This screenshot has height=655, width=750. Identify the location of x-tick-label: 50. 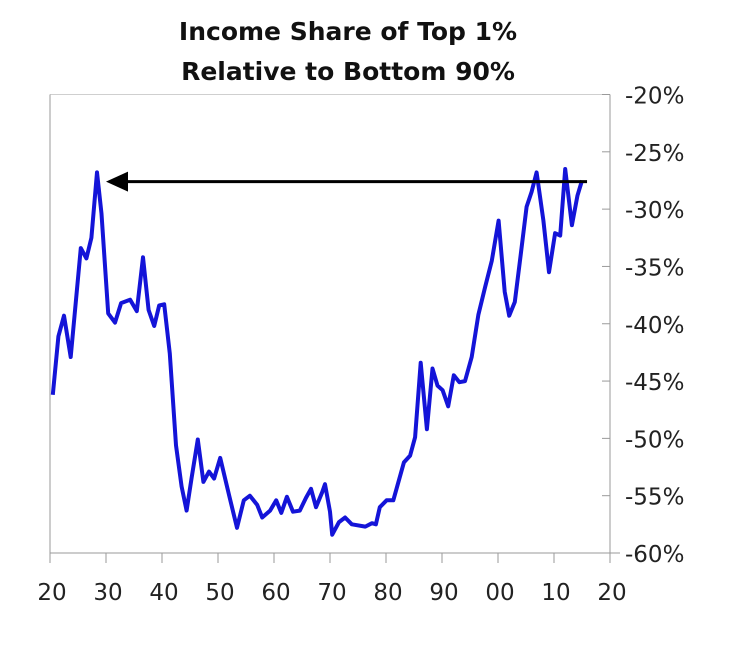
(219, 593).